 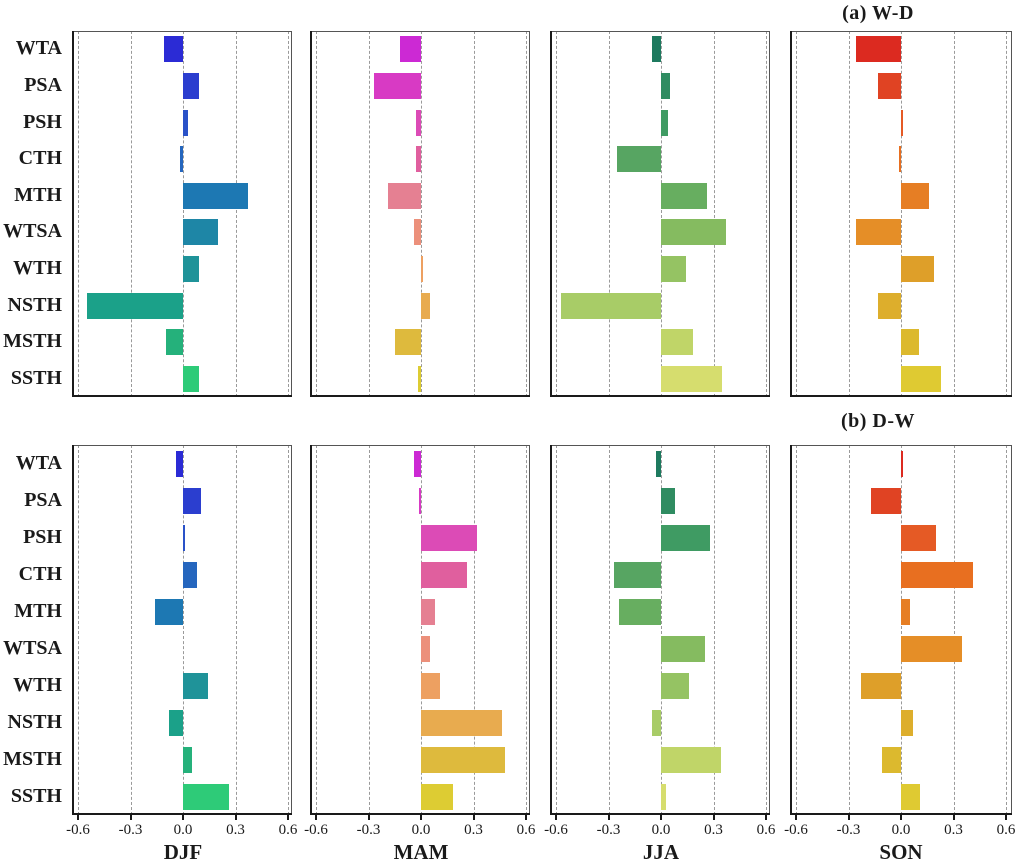 I want to click on panel-son-a, so click(x=901, y=214).